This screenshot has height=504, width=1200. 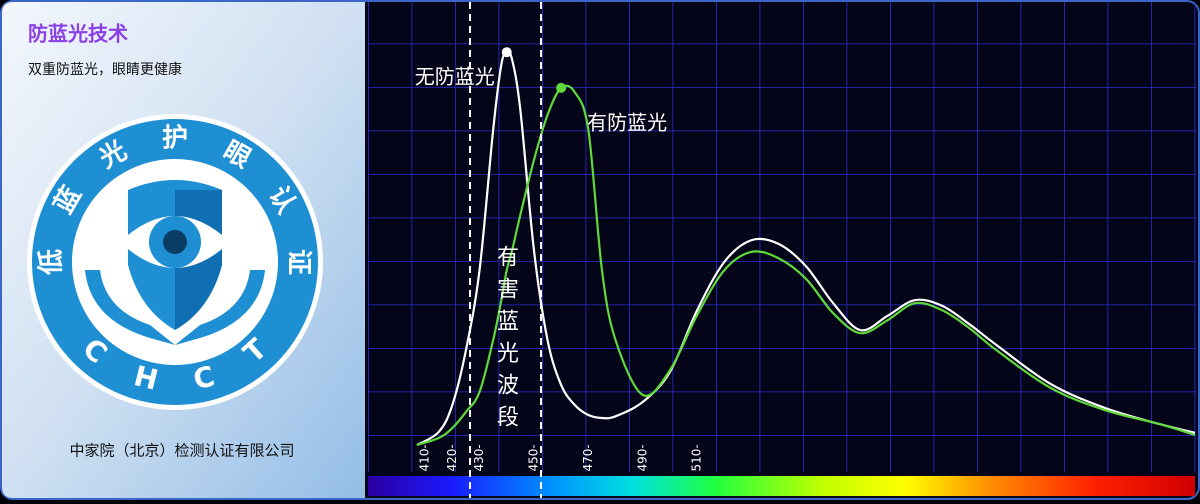 What do you see at coordinates (479, 460) in the screenshot?
I see `x-tick-label: 430` at bounding box center [479, 460].